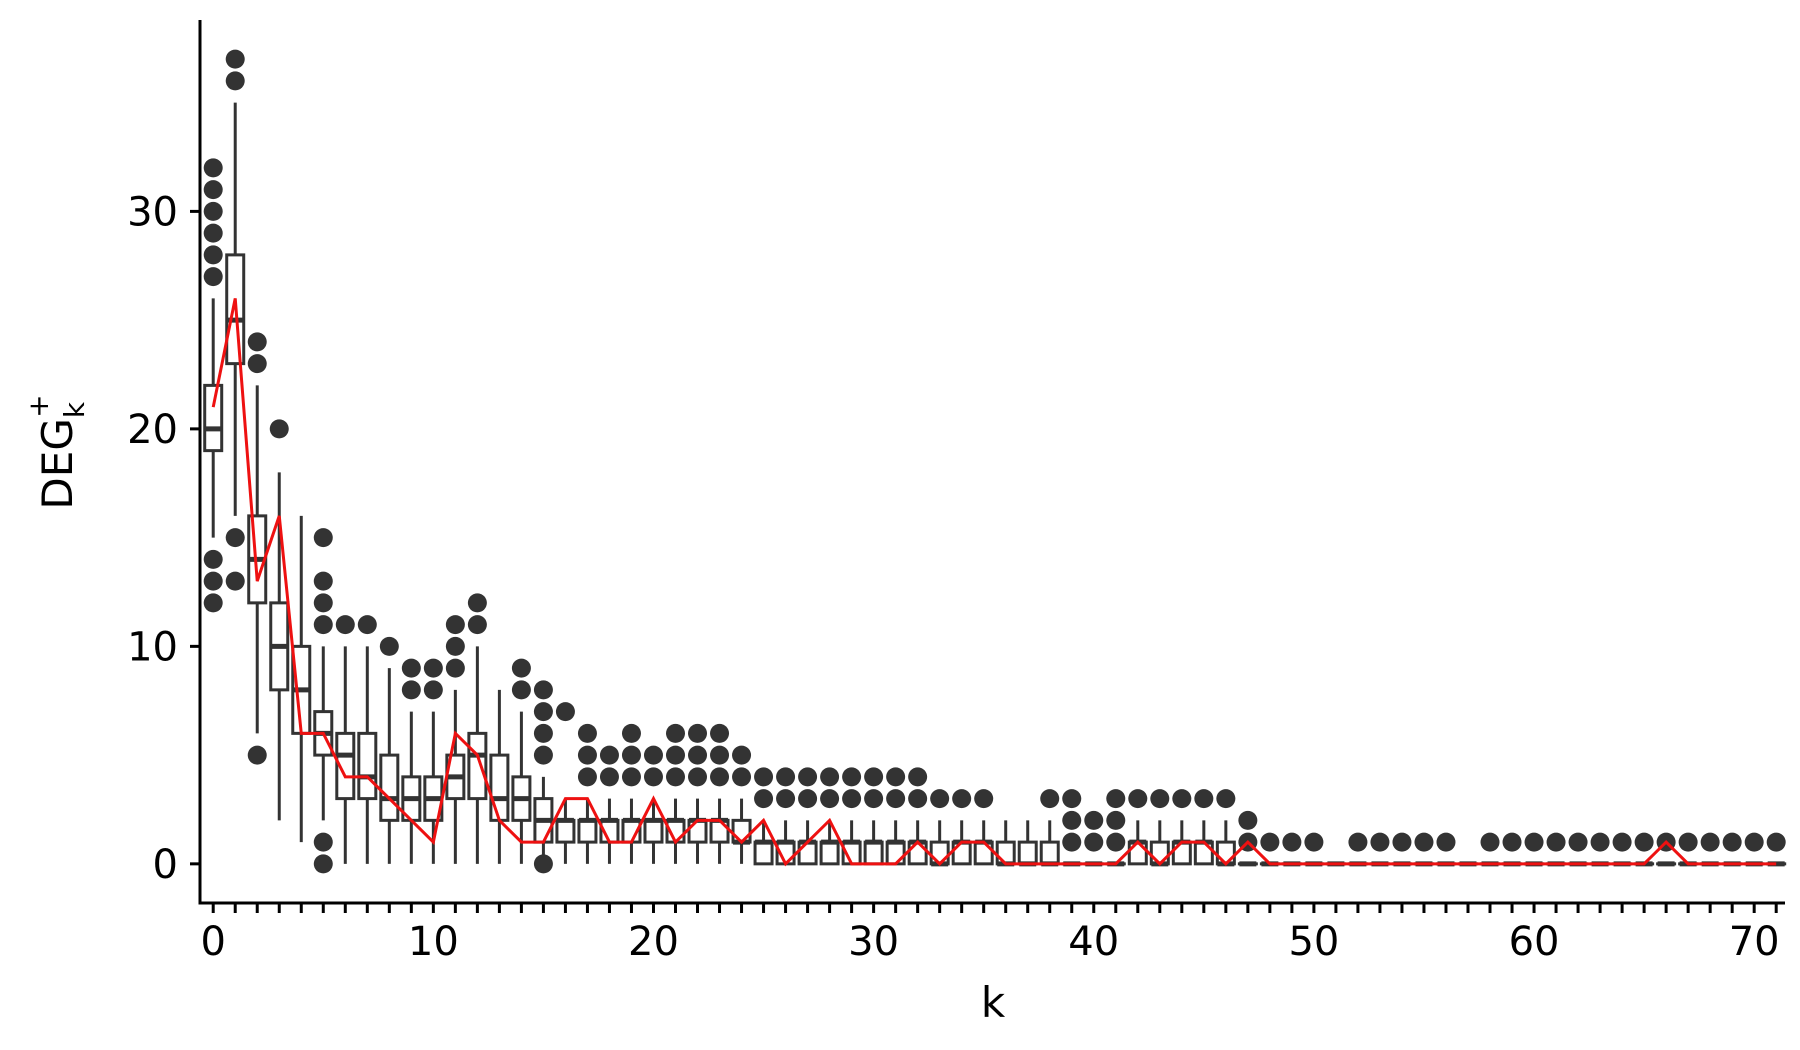 The height and width of the screenshot is (1050, 1800). Describe the element at coordinates (74, 409) in the screenshot. I see `y-axis-title-subscript: k` at that location.